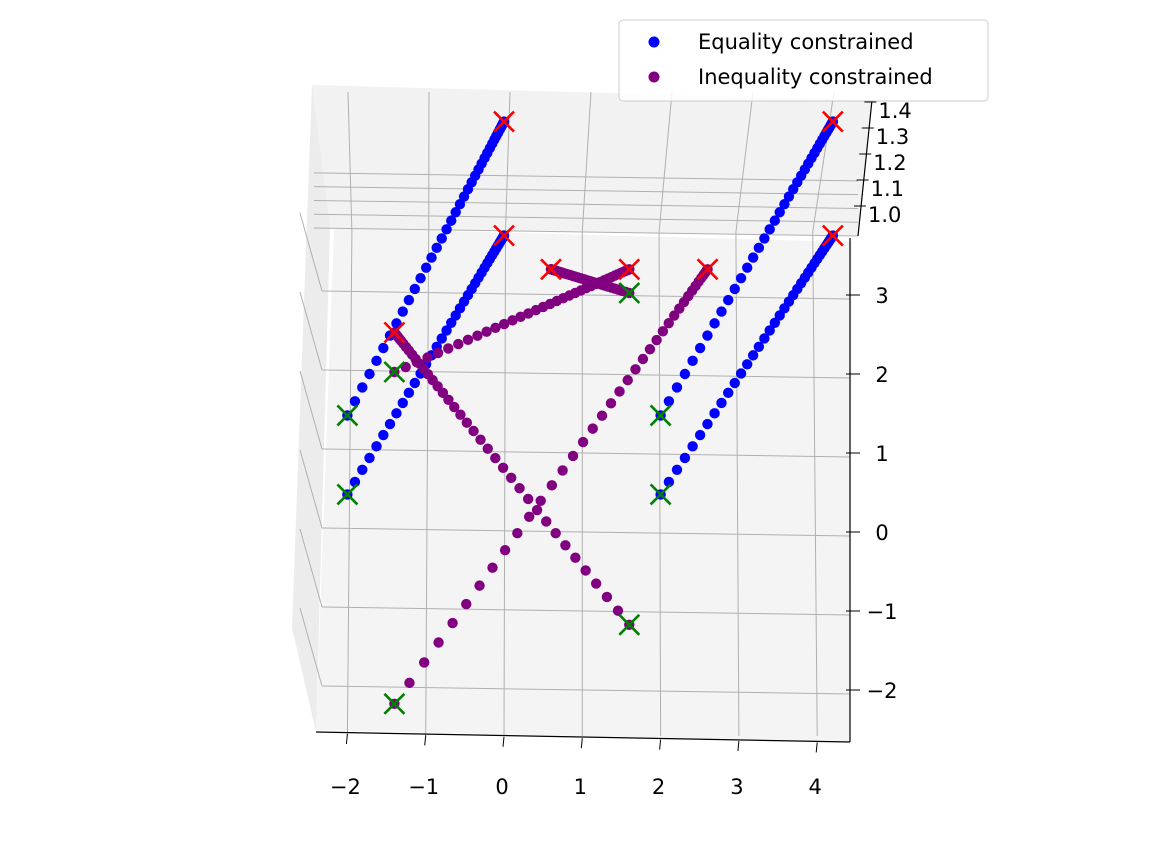 The image size is (1152, 864). Describe the element at coordinates (881, 375) in the screenshot. I see `y-tick-label: 2` at that location.